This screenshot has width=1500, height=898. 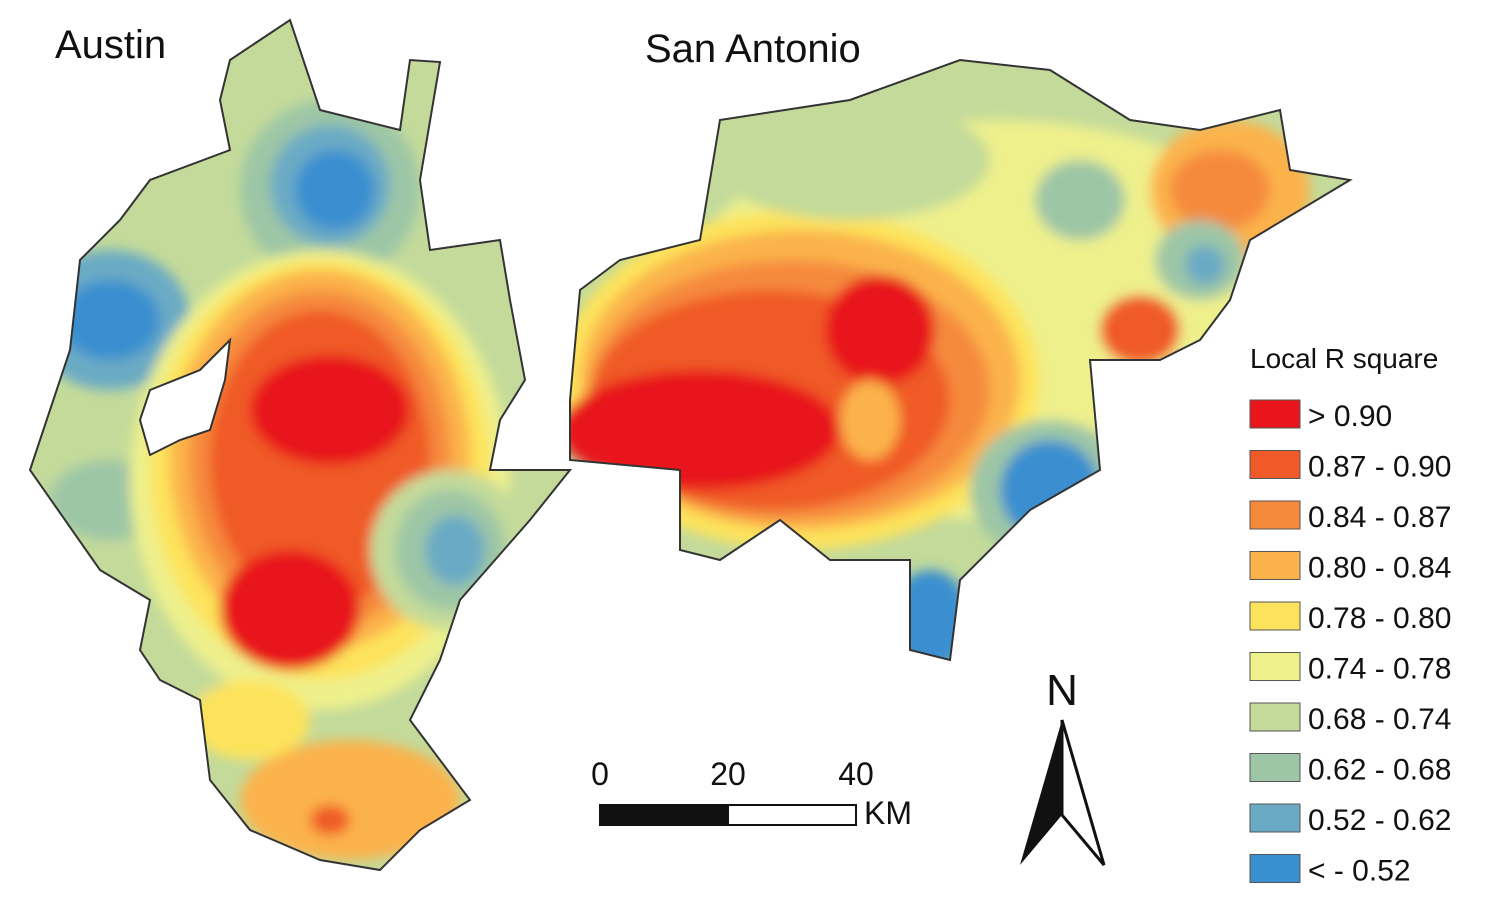 I want to click on map-label: San Antonio, so click(x=753, y=49).